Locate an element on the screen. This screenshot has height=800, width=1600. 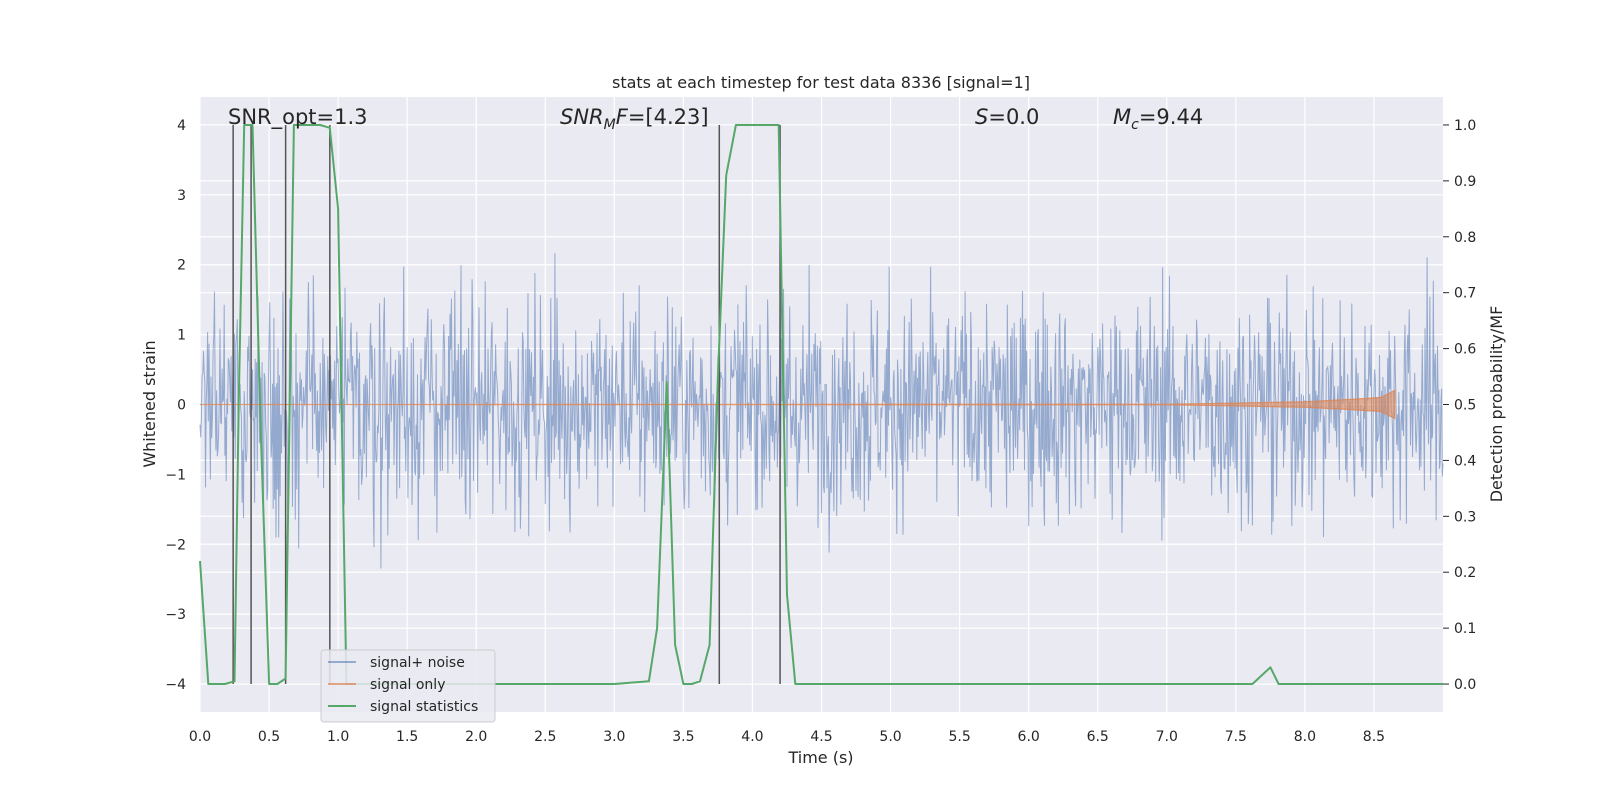
y-left-tick-label-8: 4 is located at coordinates (181, 126).